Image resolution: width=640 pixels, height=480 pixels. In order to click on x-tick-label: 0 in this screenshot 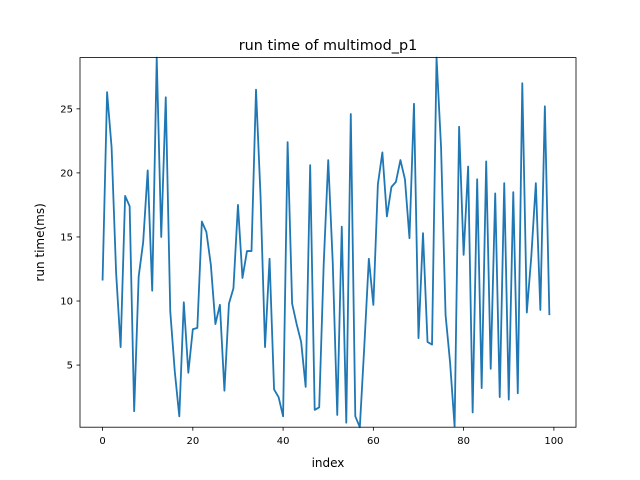, I will do `click(102, 441)`.